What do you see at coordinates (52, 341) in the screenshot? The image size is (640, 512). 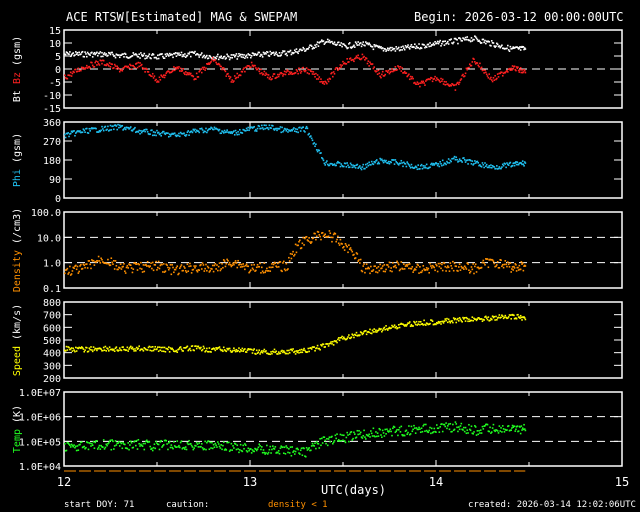 I see `y-tick-label: 500` at bounding box center [52, 341].